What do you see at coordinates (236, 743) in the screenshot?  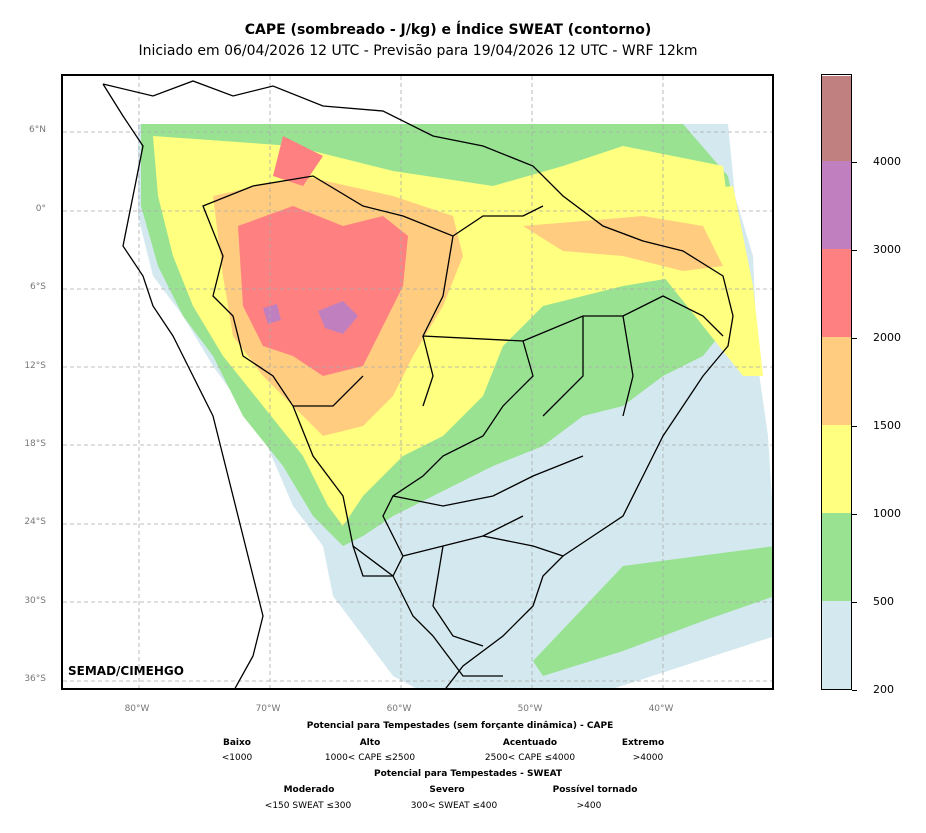 I see `cape-level-name: Baixo` at bounding box center [236, 743].